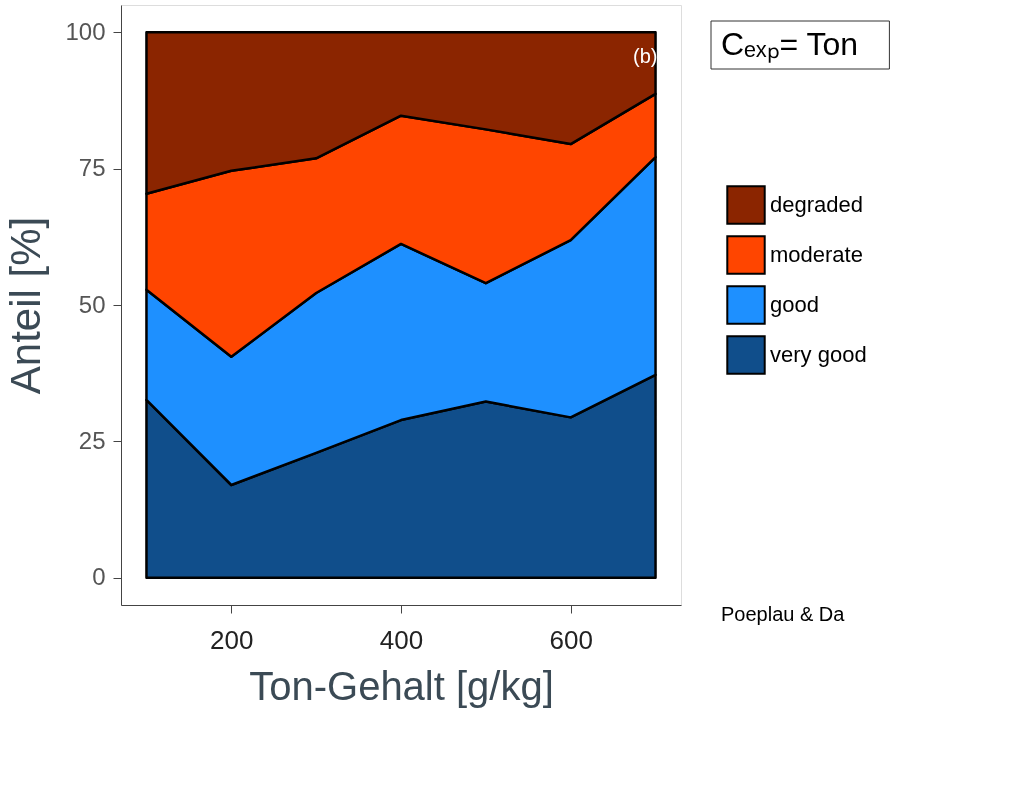 The height and width of the screenshot is (799, 1028). Describe the element at coordinates (401, 685) in the screenshot. I see `x-axis-title: Ton-Gehalt [g/kg]` at that location.